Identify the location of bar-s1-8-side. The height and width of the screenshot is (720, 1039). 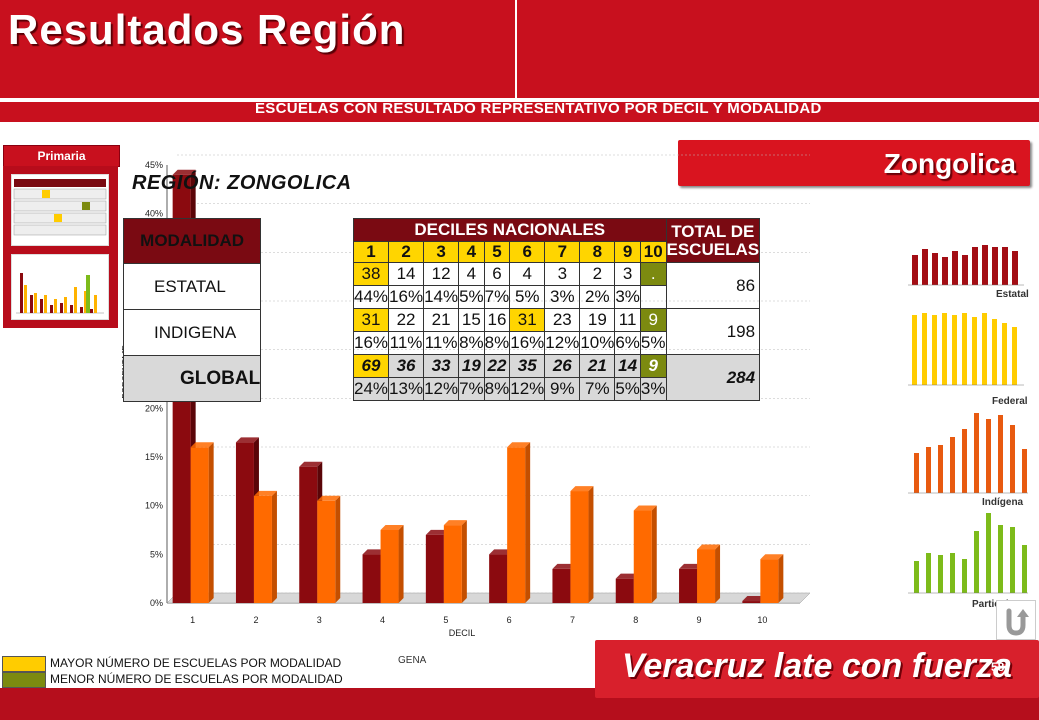
(654, 554).